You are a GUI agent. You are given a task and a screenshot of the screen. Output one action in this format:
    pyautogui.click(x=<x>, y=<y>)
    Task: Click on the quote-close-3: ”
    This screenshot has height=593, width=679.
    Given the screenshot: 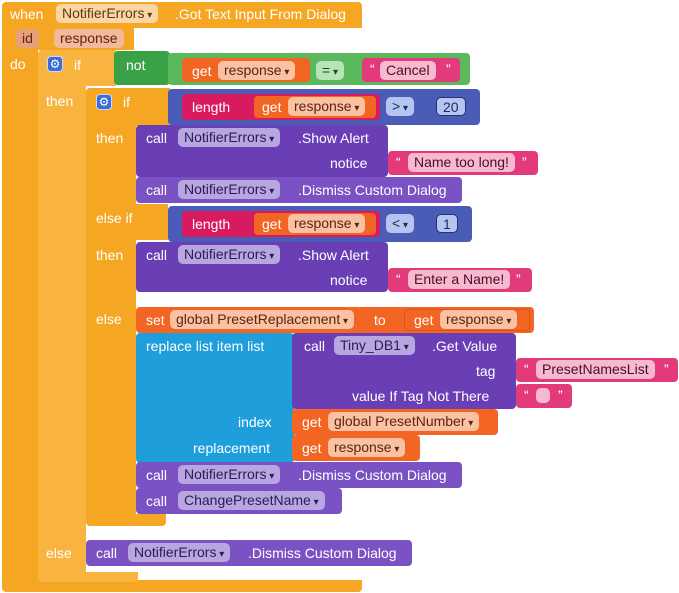 What is the action you would take?
    pyautogui.click(x=518, y=279)
    